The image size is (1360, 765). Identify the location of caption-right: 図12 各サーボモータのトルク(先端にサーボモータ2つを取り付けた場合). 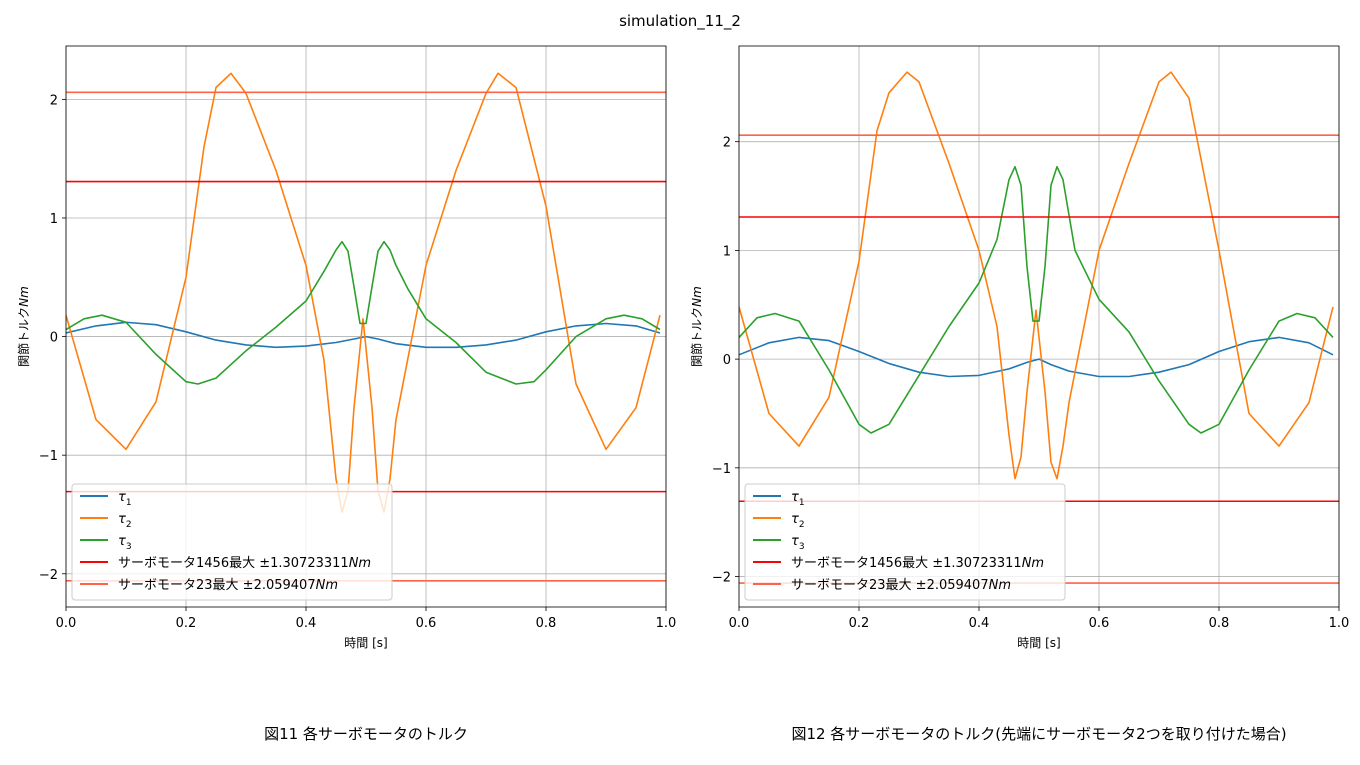
(1039, 734).